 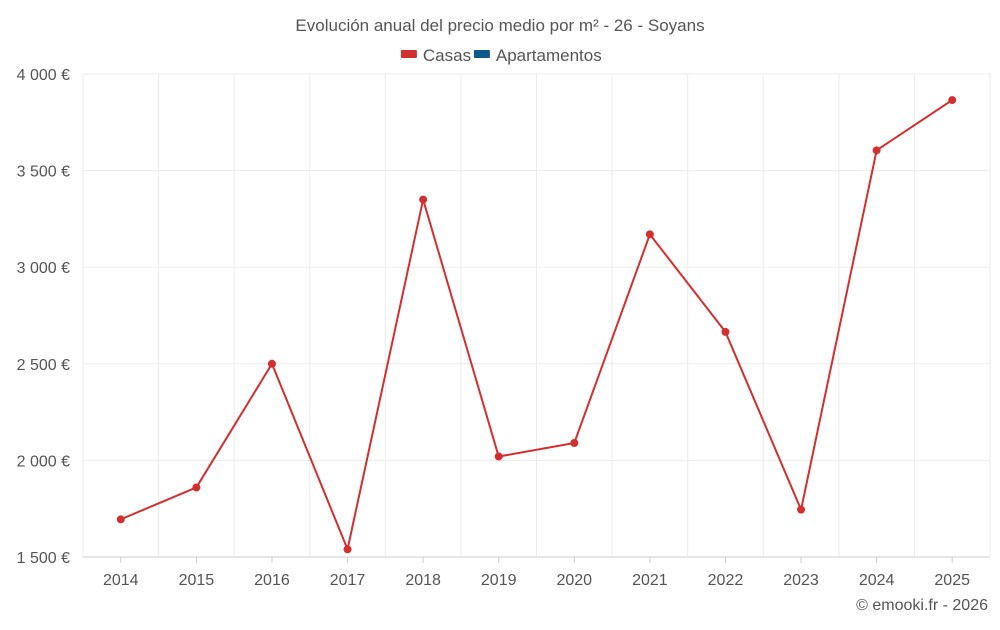 I want to click on x-tick-label: 2019, so click(x=499, y=580).